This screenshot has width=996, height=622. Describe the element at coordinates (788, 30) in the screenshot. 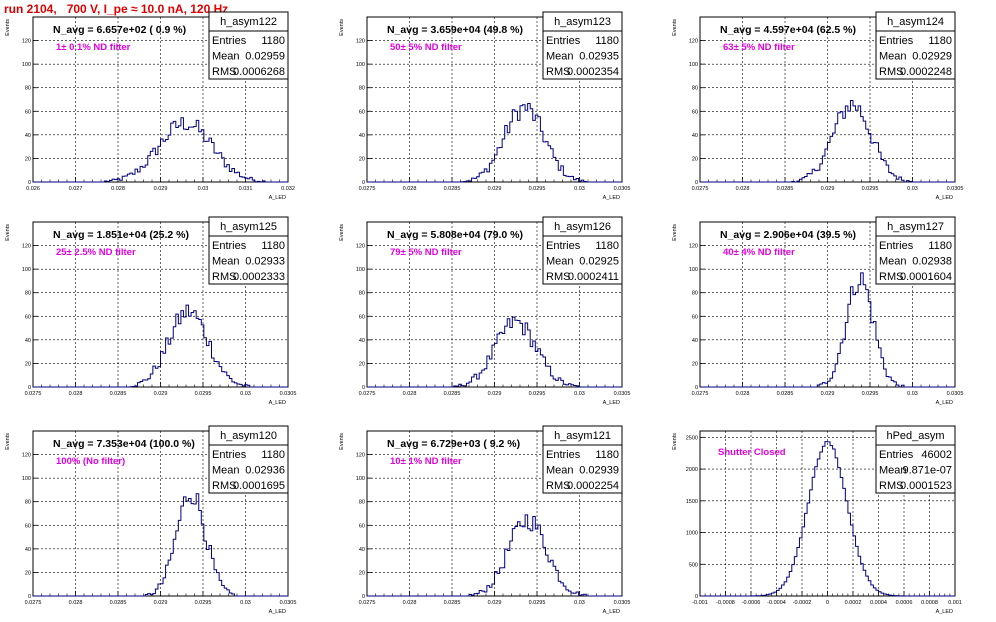

I see `navg-label: N_avg = 4.597e+04 (62.5 %)` at that location.